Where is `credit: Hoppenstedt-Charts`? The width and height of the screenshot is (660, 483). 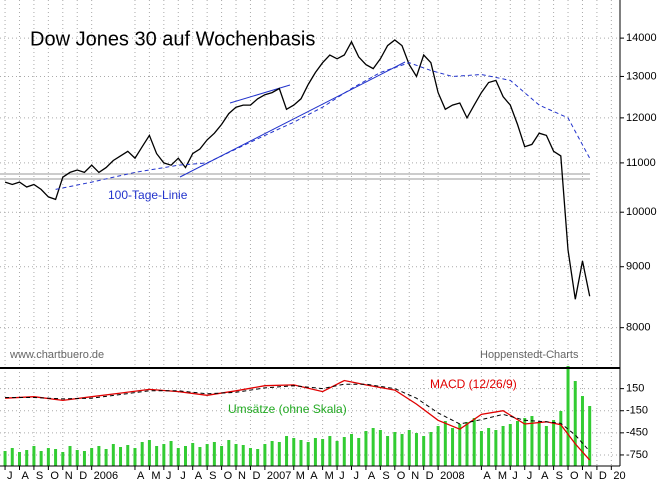
credit: Hoppenstedt-Charts is located at coordinates (529, 355).